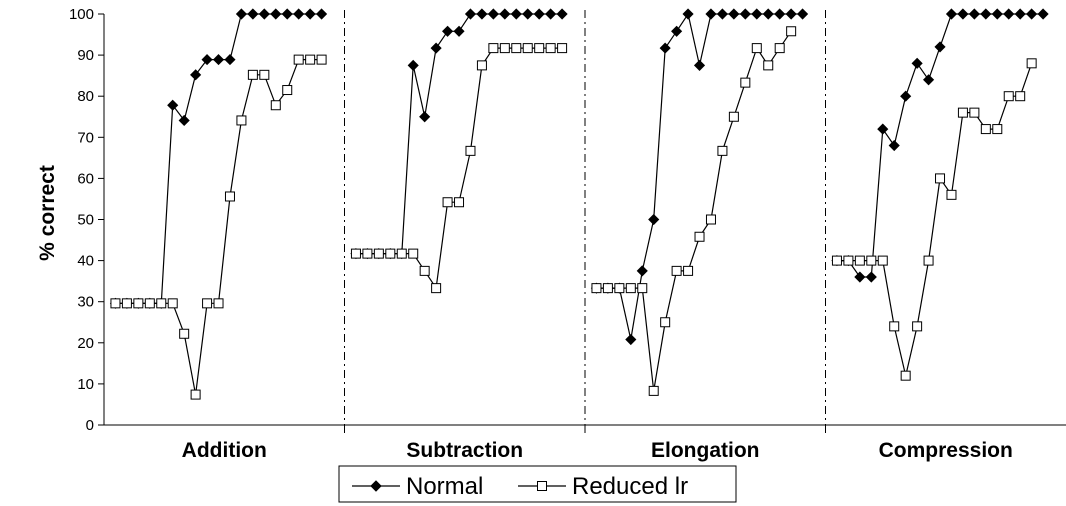 The height and width of the screenshot is (506, 1066). I want to click on y-tick-label: 100, so click(81, 14).